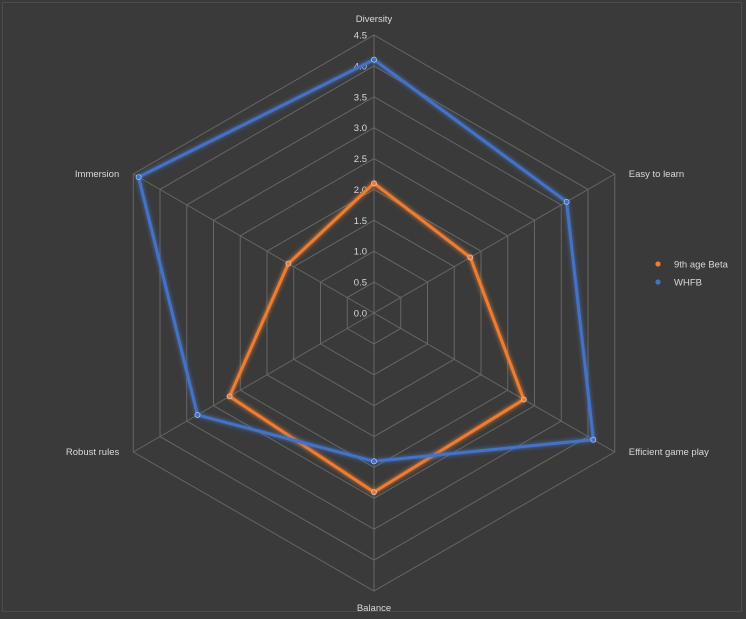 This screenshot has width=746, height=619. Describe the element at coordinates (360, 283) in the screenshot. I see `tick-label: 0.5` at that location.